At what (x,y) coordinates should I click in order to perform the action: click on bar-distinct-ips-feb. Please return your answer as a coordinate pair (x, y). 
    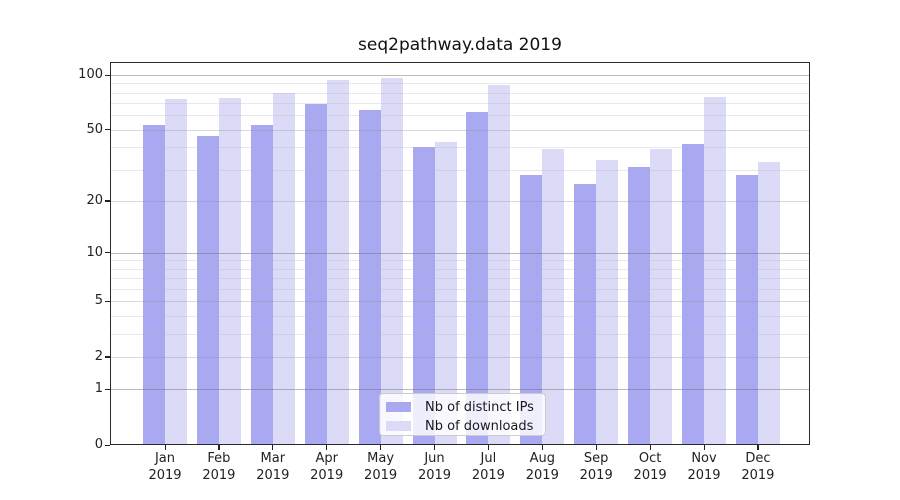
    Looking at the image, I should click on (207, 290).